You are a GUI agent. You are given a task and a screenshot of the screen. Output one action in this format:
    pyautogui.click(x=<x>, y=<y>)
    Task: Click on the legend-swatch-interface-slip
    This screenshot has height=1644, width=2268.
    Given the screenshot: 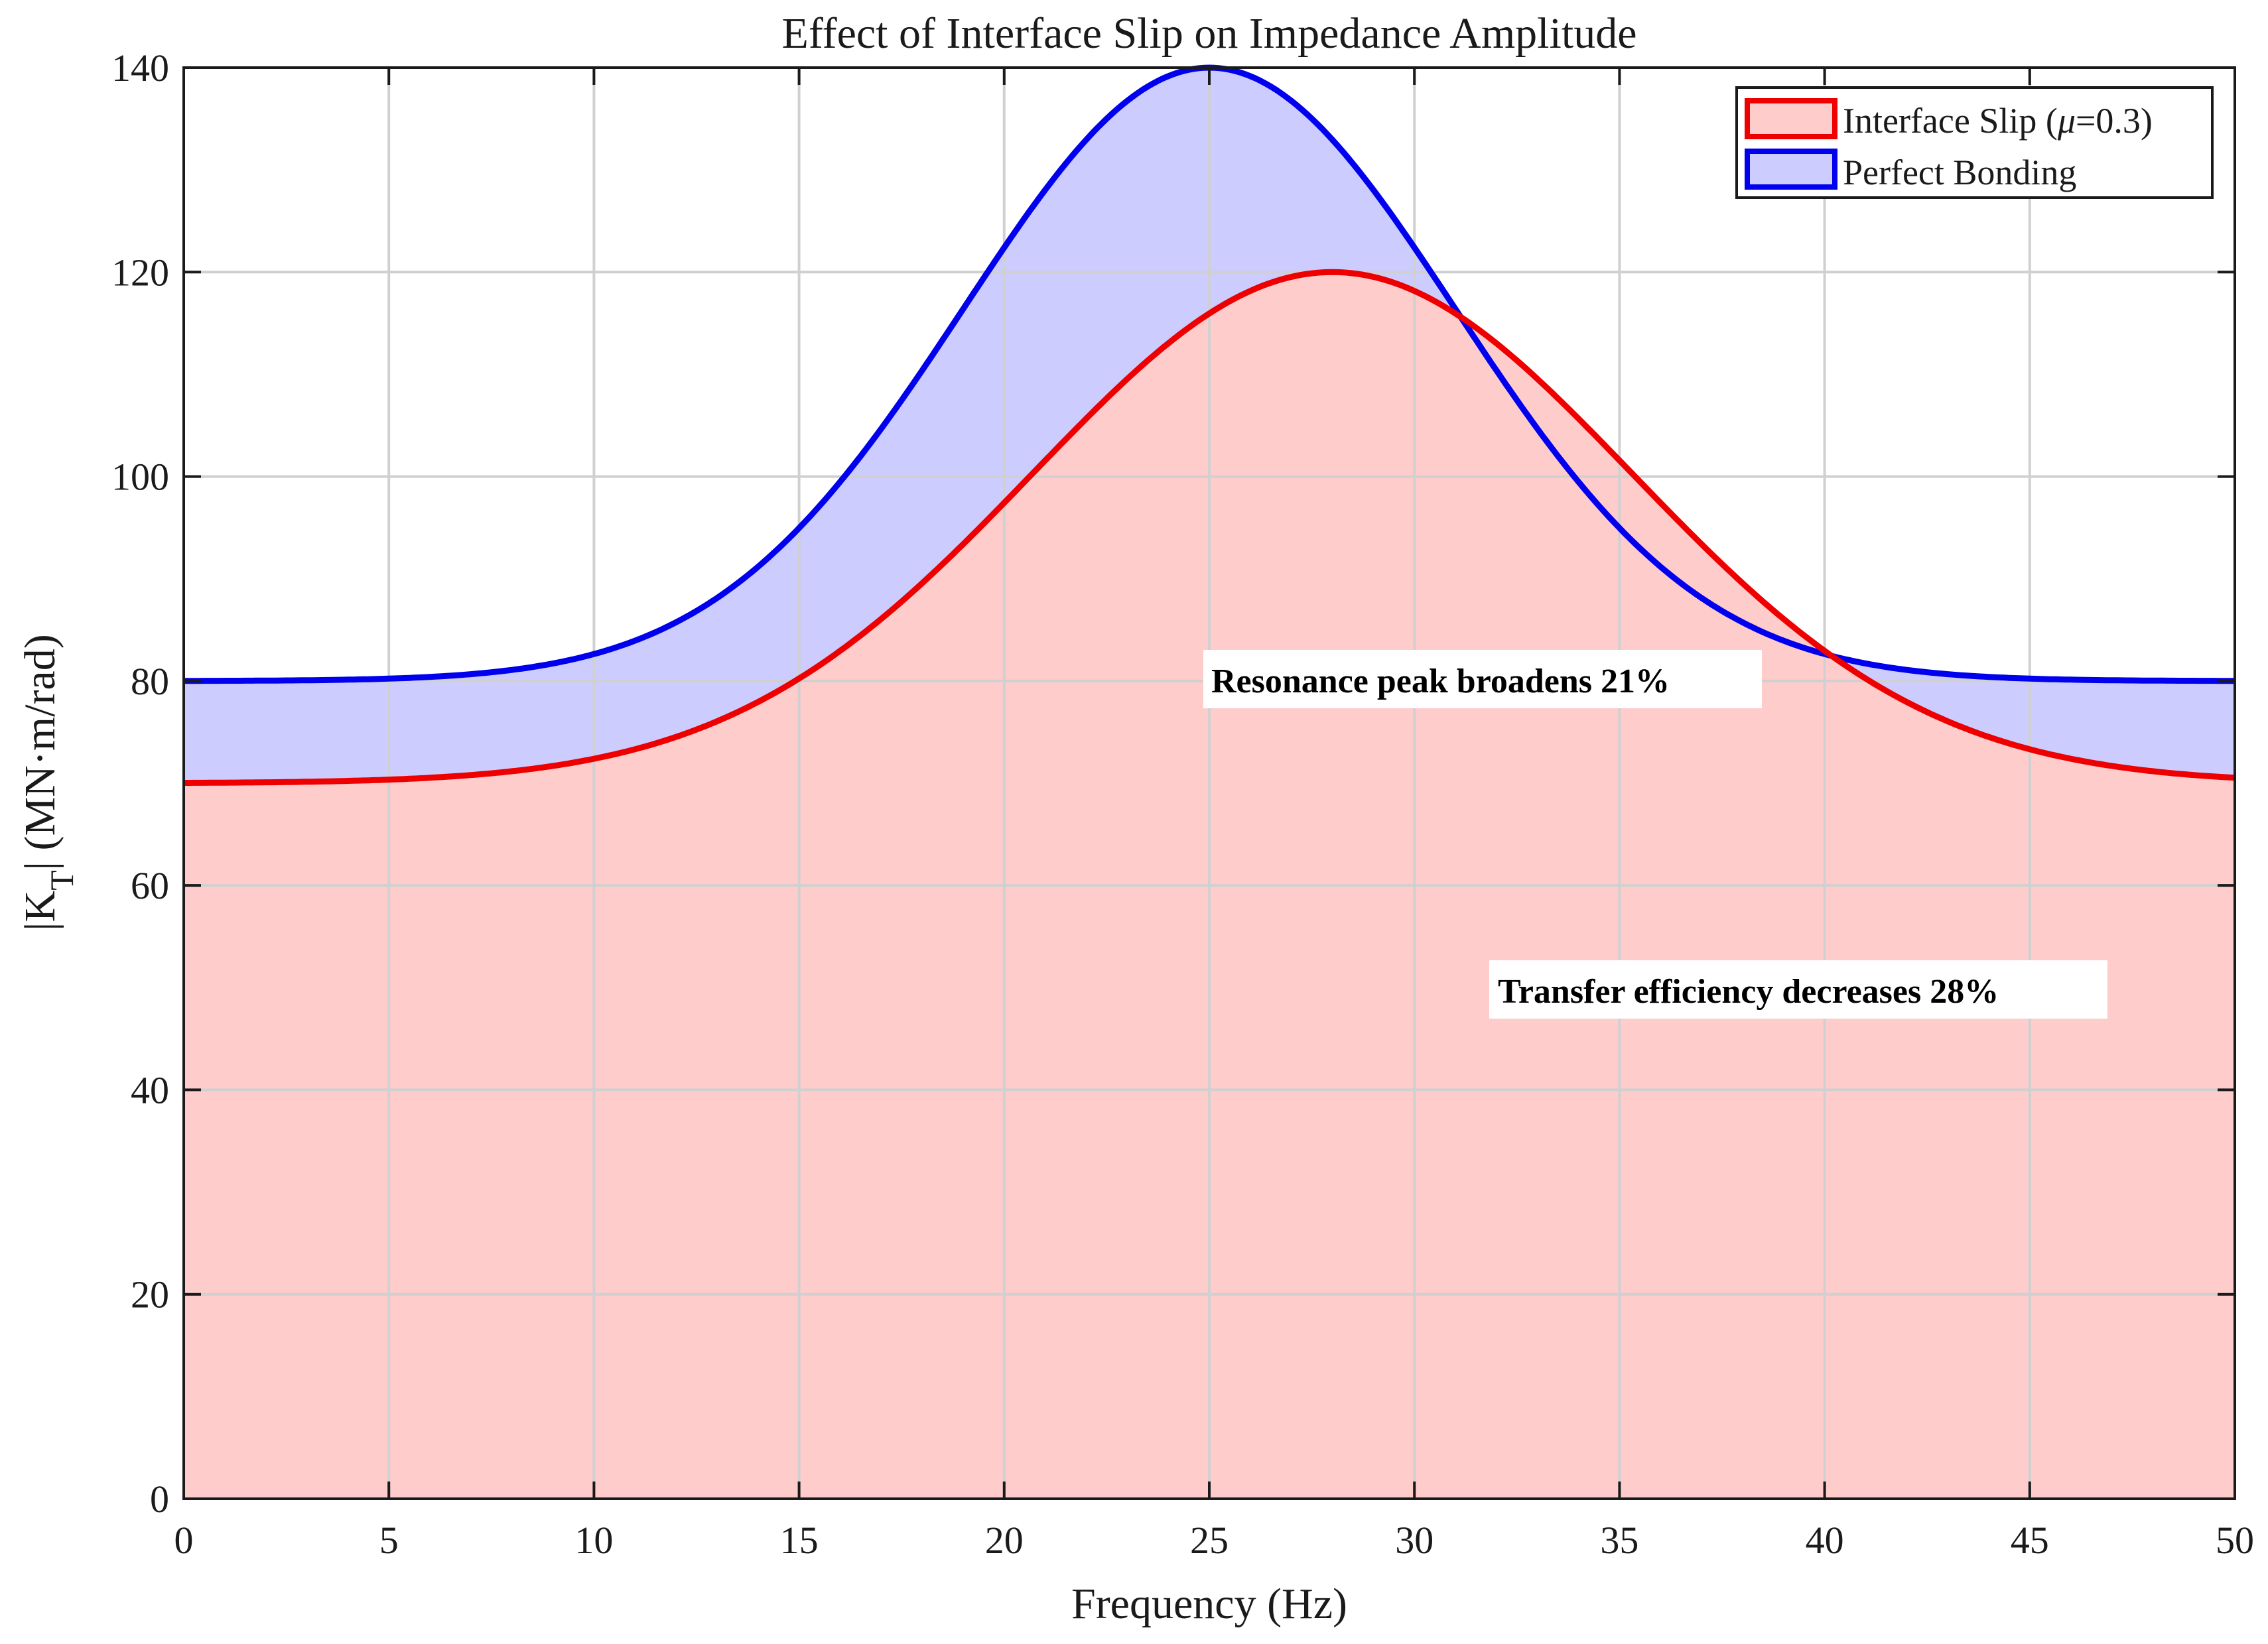 What is the action you would take?
    pyautogui.click(x=1791, y=118)
    